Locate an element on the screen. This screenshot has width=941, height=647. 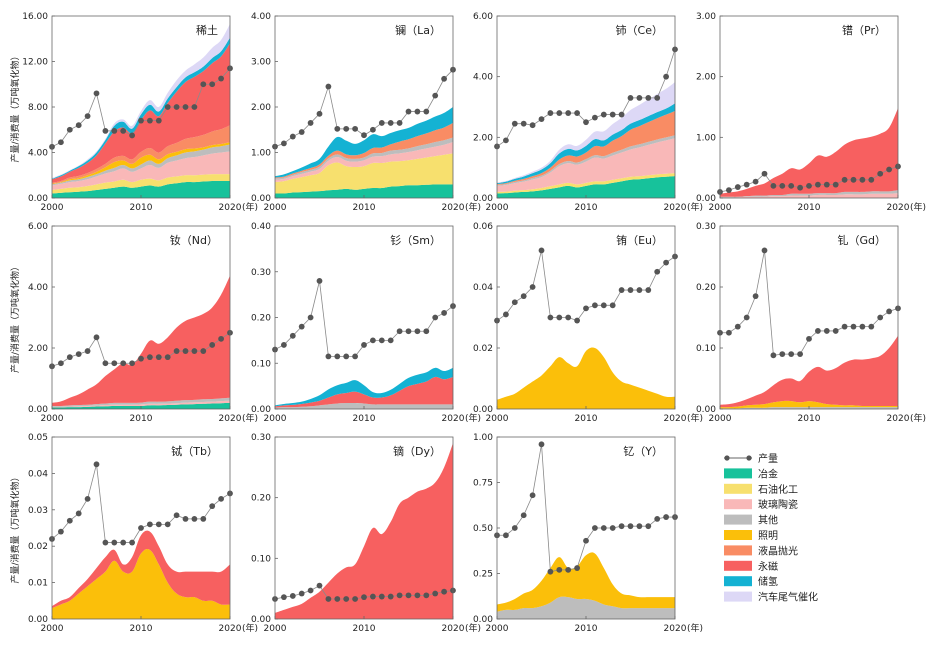
legend-label: 玻璃陶瓷 is located at coordinates (778, 504).